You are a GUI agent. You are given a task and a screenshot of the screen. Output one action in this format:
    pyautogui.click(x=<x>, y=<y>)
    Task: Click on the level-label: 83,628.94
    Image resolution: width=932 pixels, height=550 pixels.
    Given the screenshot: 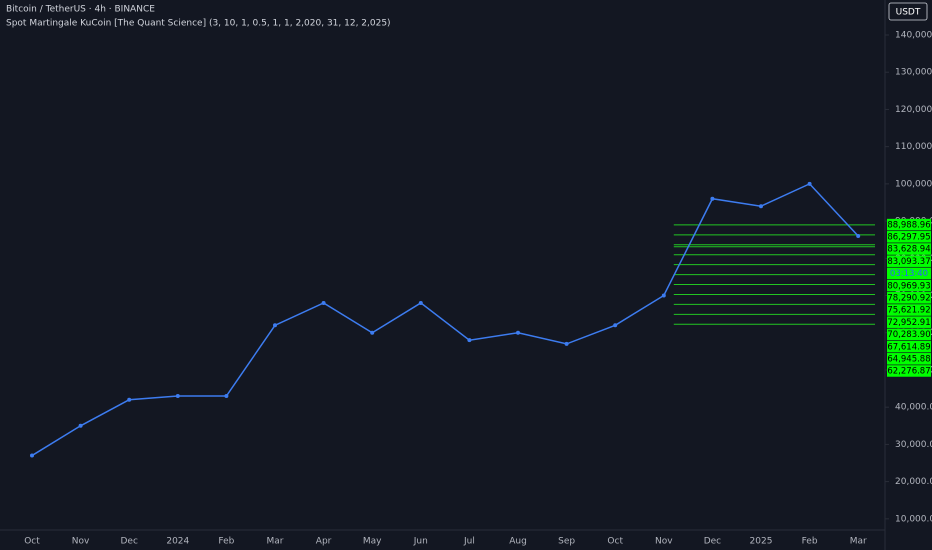 What is the action you would take?
    pyautogui.click(x=908, y=250)
    